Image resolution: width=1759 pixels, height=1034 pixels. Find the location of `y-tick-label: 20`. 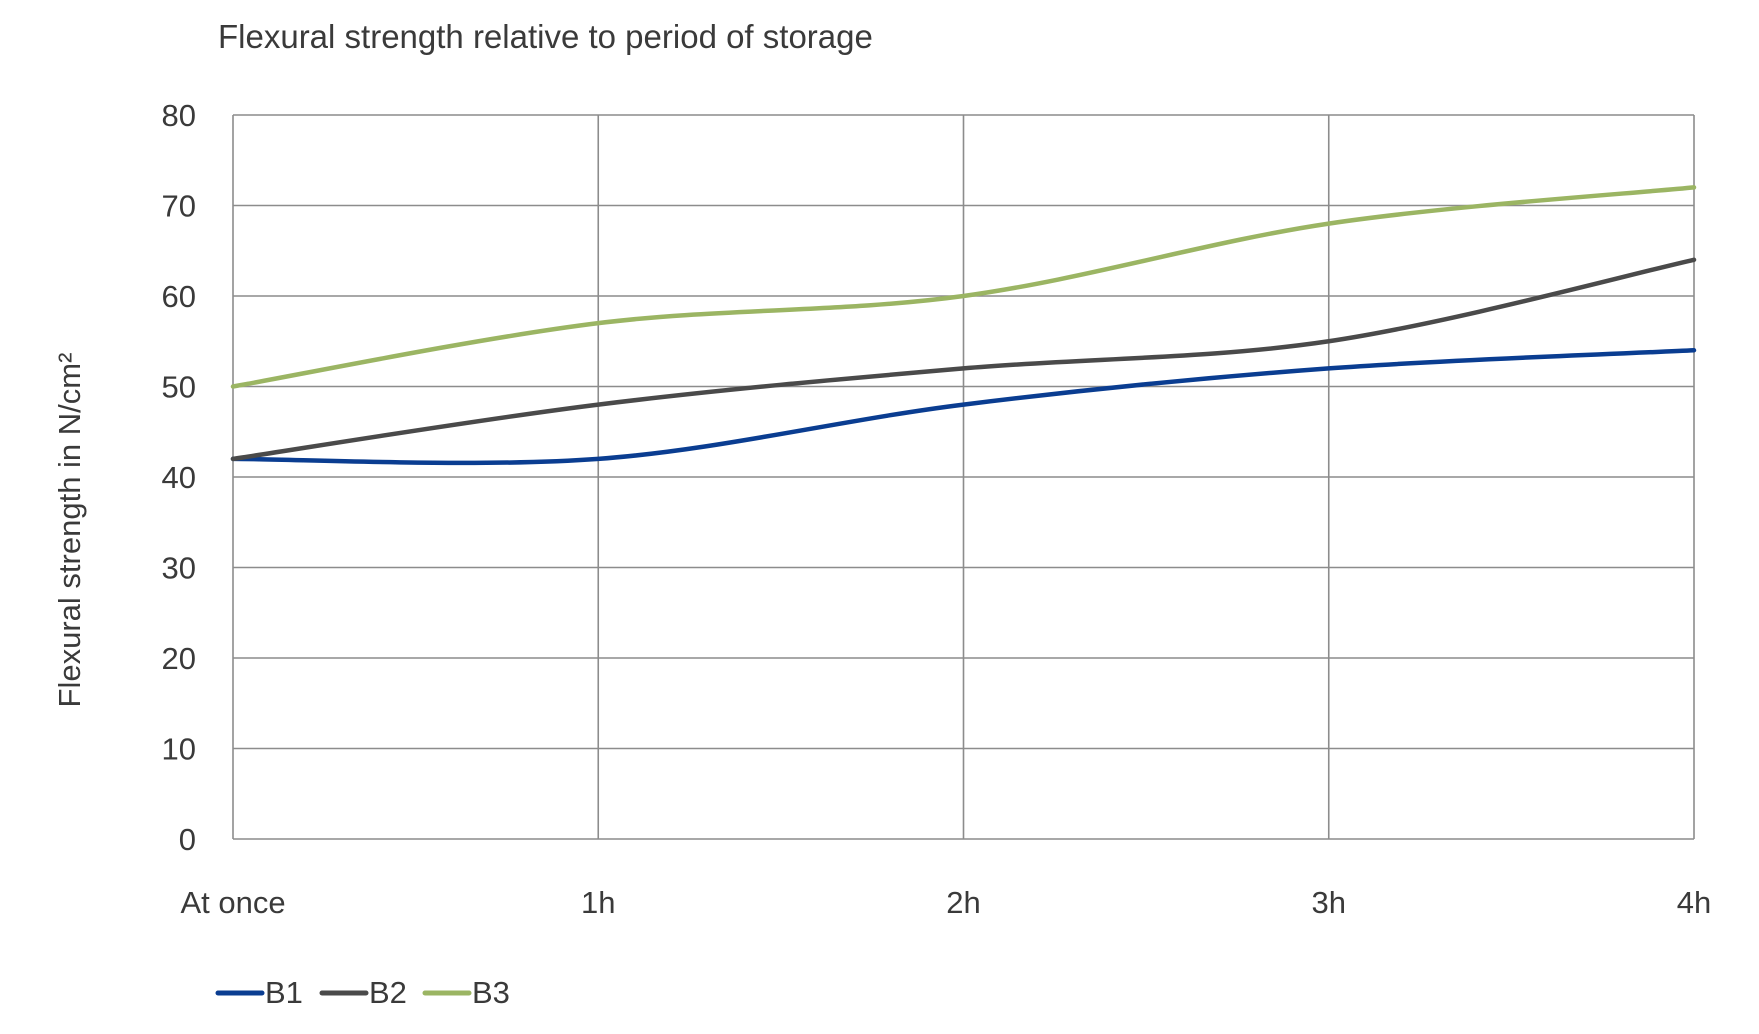

y-tick-label: 20 is located at coordinates (179, 658).